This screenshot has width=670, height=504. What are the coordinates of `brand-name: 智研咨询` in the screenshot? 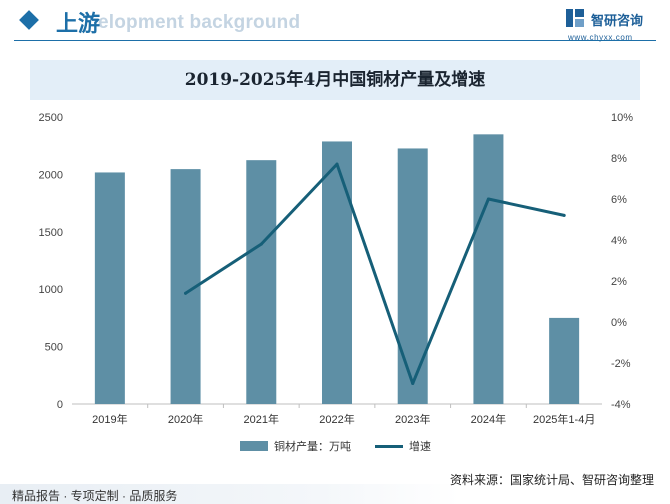 It's located at (617, 20).